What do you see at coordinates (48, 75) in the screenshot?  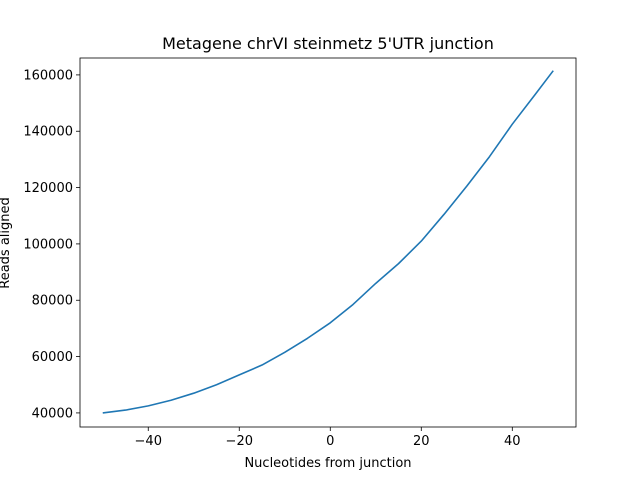 I see `y-tick-label: 160000` at bounding box center [48, 75].